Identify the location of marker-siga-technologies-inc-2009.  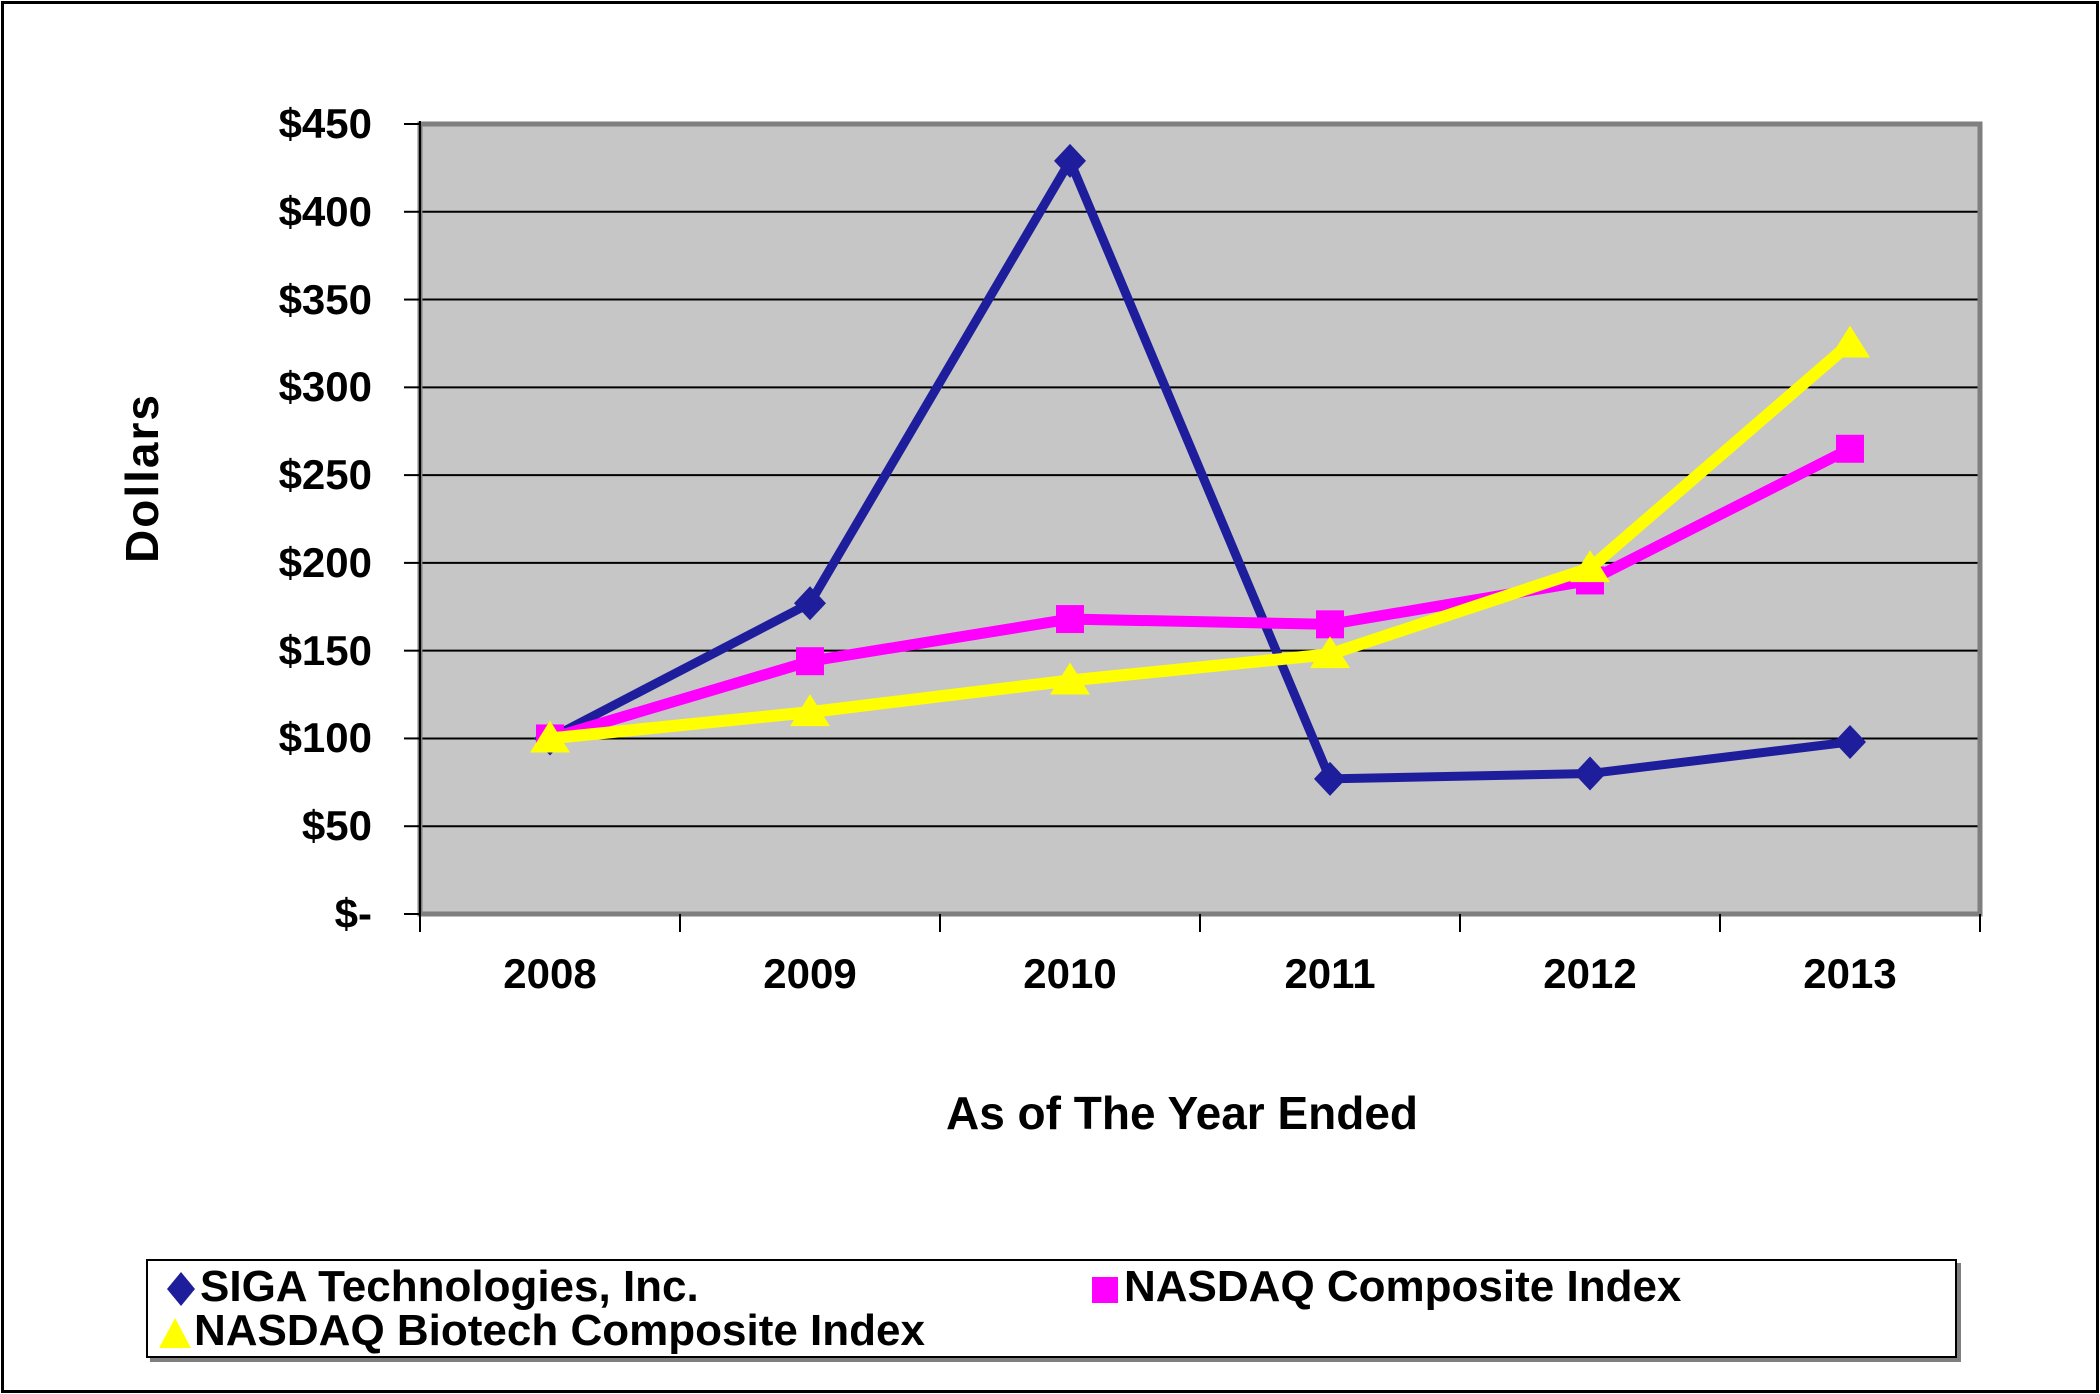
(810, 603).